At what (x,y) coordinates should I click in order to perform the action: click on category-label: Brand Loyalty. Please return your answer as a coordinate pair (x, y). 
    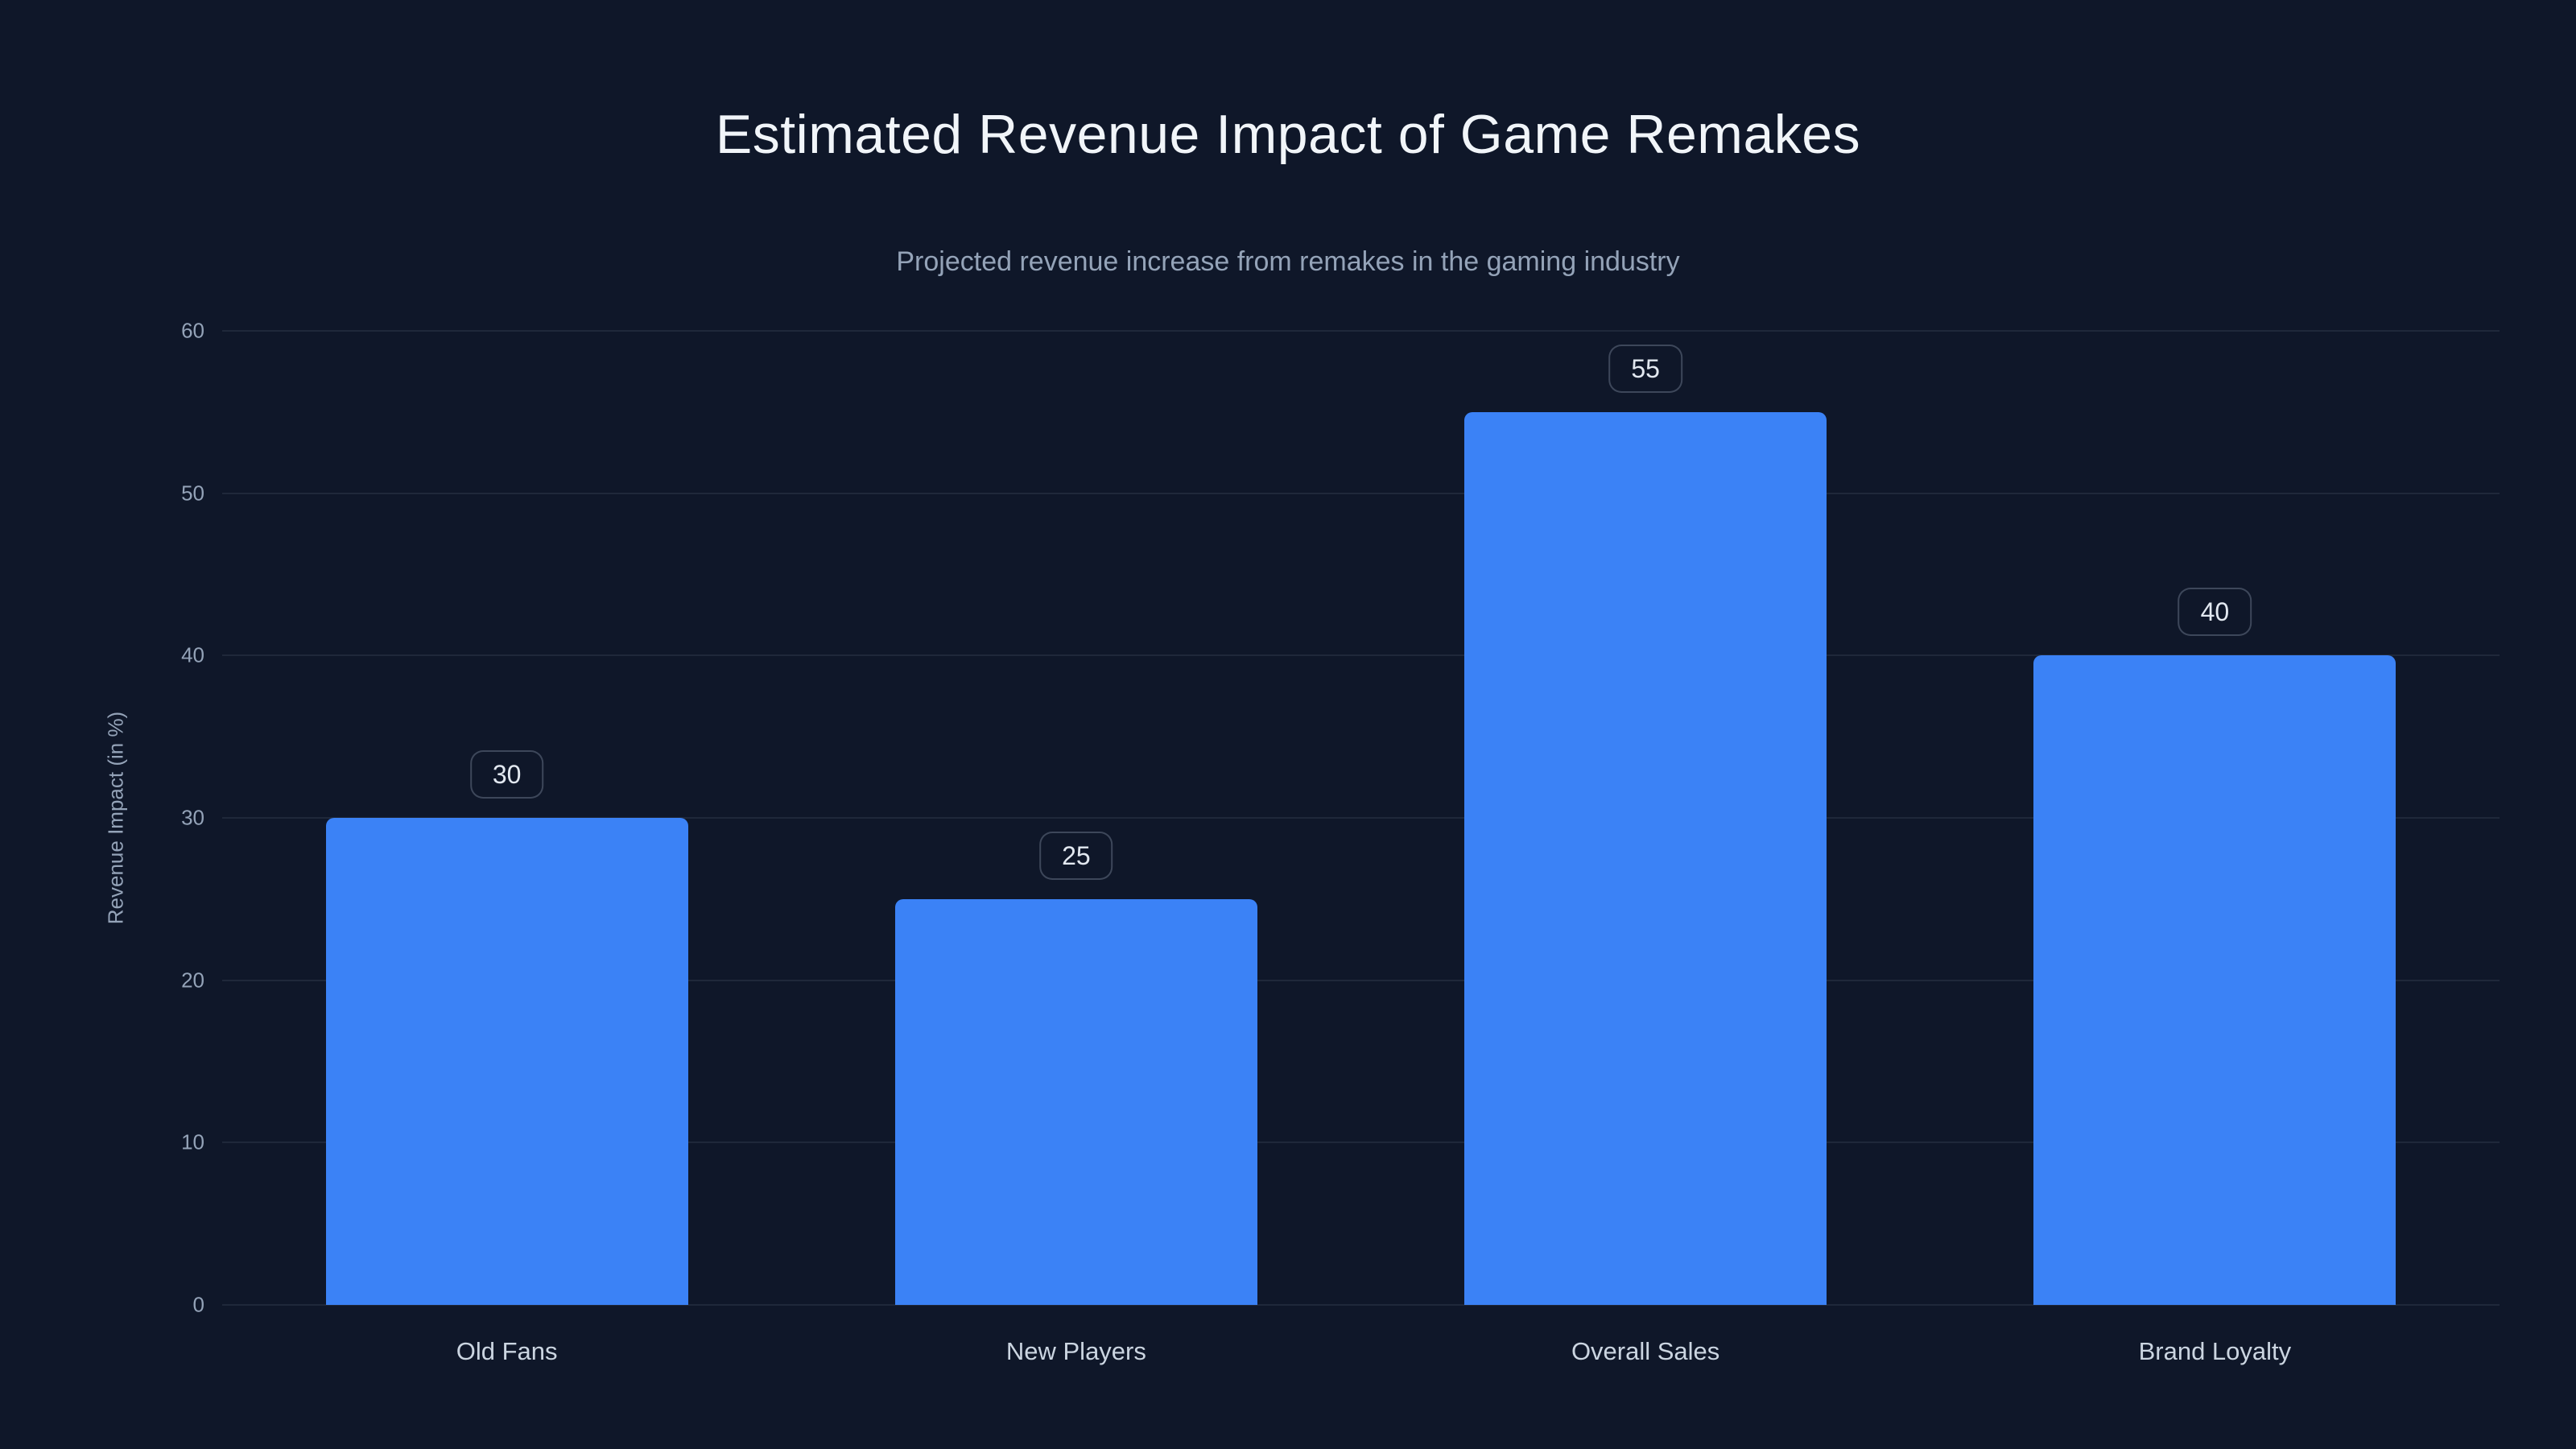
    Looking at the image, I should click on (2215, 1351).